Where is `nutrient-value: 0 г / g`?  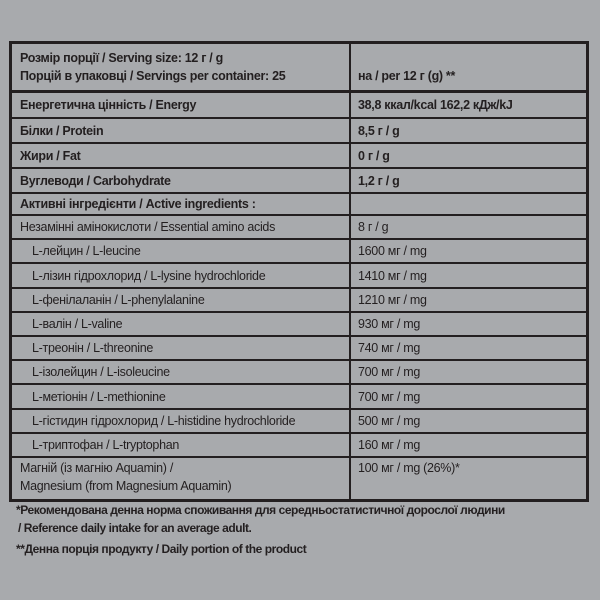
nutrient-value: 0 г / g is located at coordinates (374, 155).